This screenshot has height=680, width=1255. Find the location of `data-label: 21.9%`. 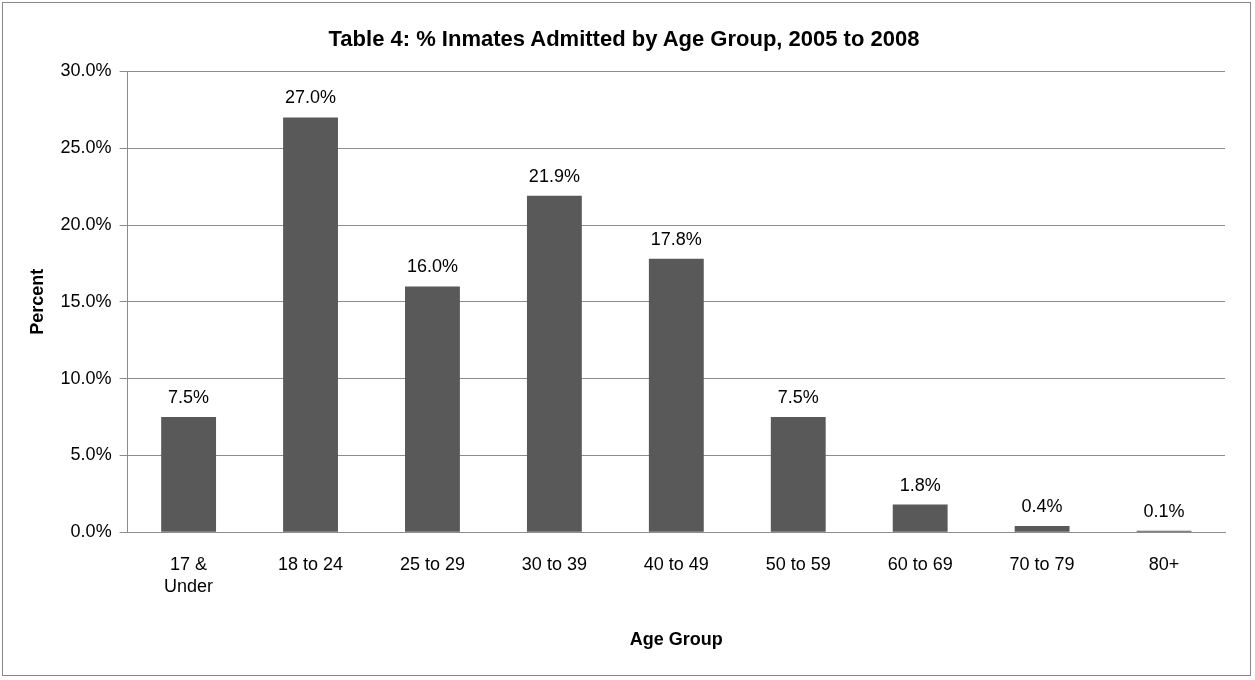

data-label: 21.9% is located at coordinates (554, 175).